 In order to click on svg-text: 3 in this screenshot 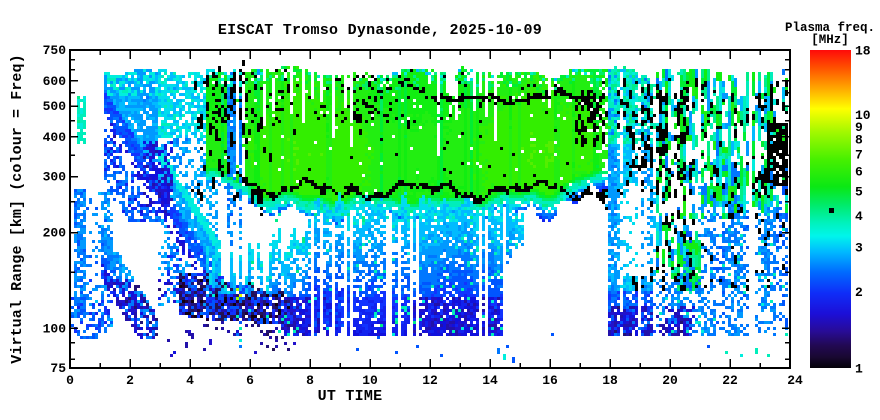, I will do `click(859, 248)`.